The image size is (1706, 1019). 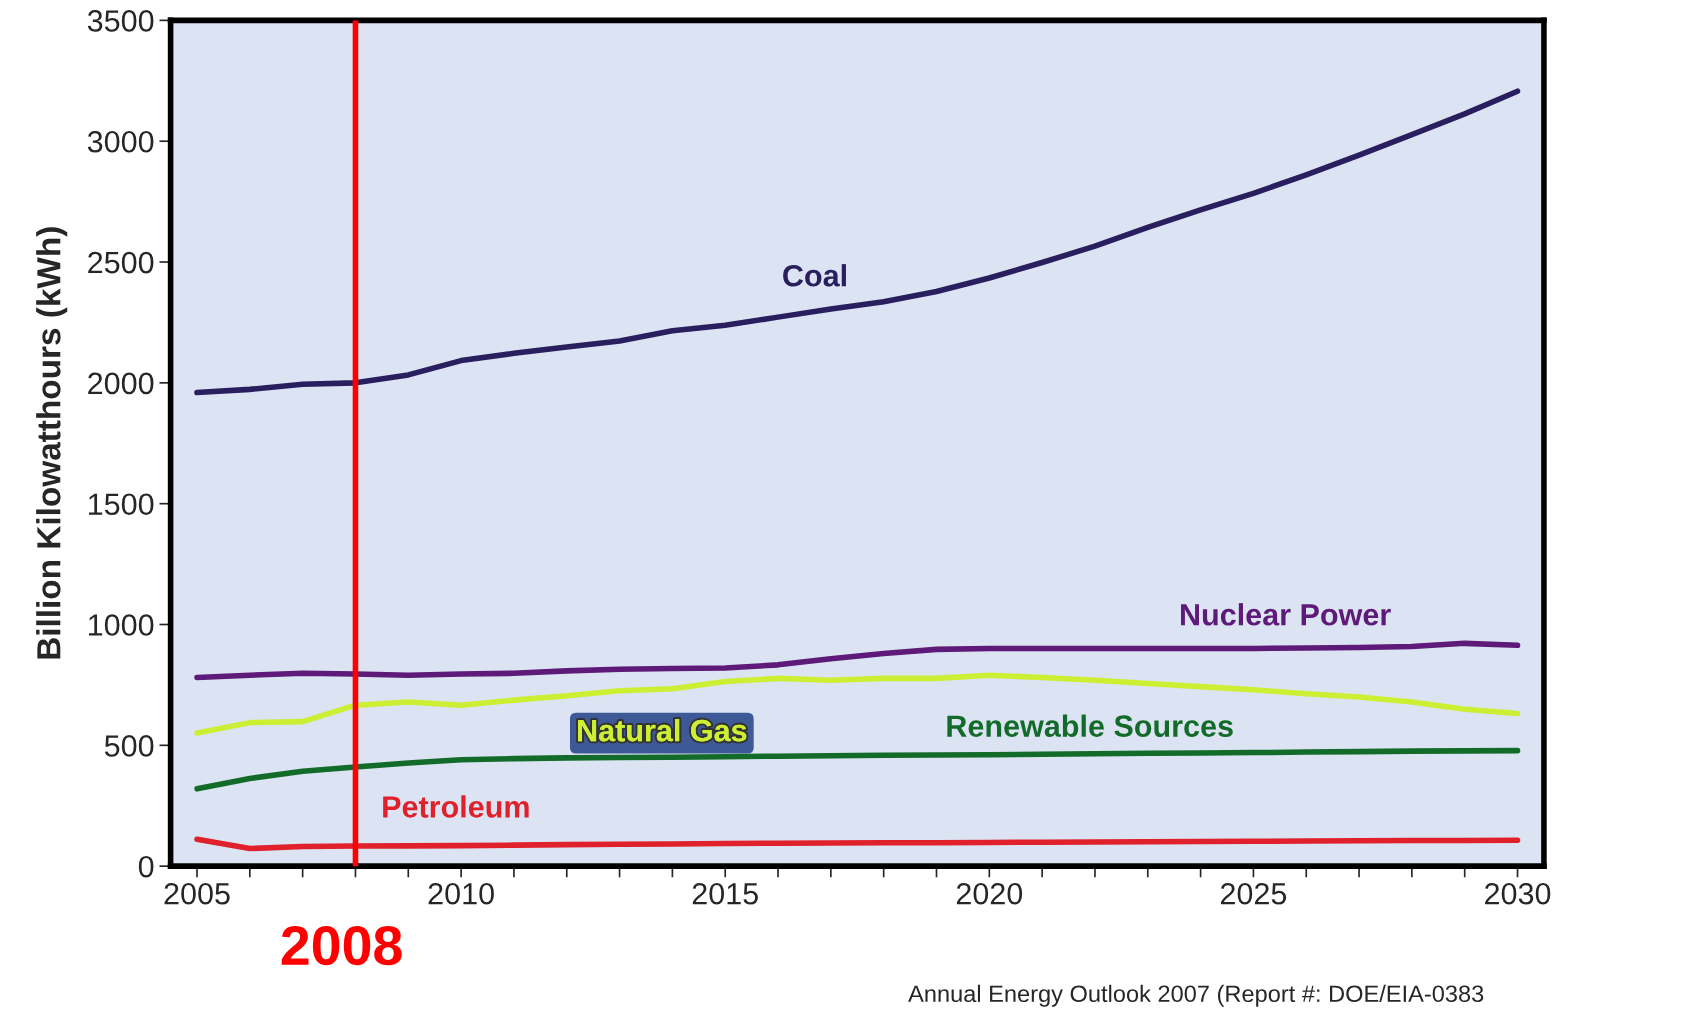 I want to click on text: Annual Energy Outlook 2007 (Report #: DOE/EIA-0383, so click(x=1196, y=995).